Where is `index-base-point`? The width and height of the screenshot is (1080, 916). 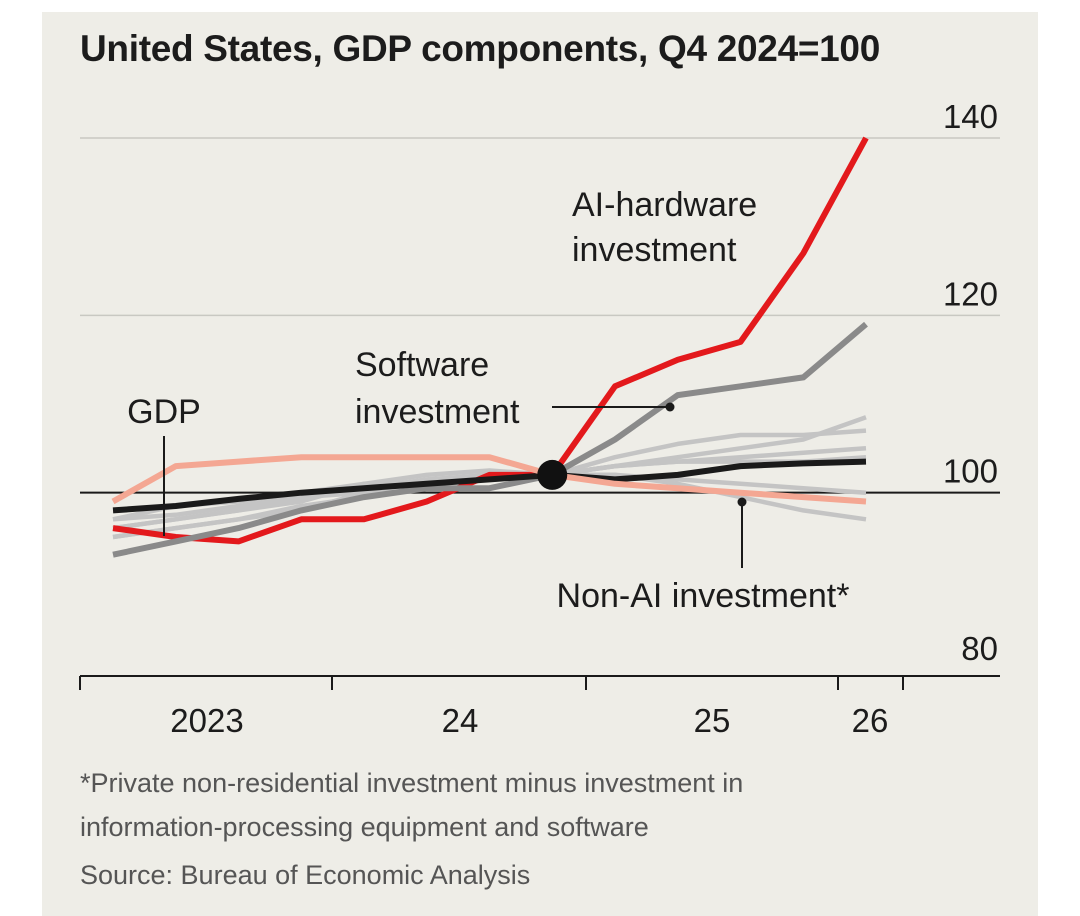
index-base-point is located at coordinates (552, 474).